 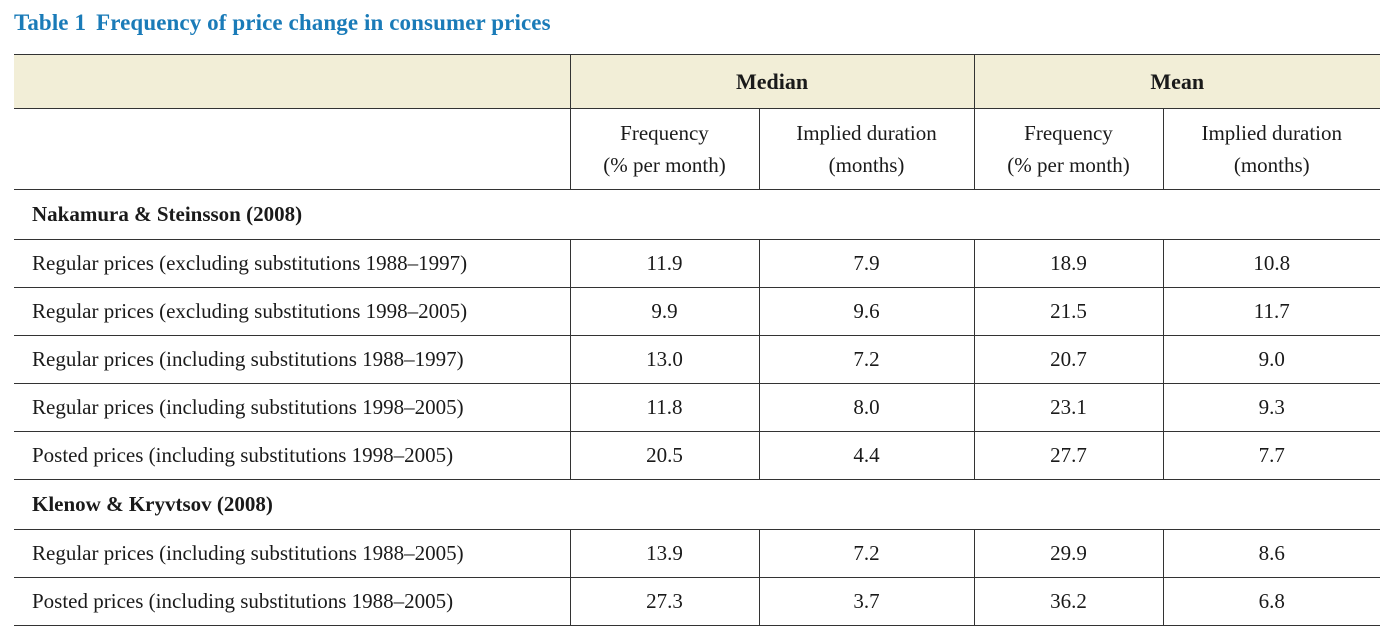 I want to click on median-frequency-cell: 27.3, so click(x=664, y=601).